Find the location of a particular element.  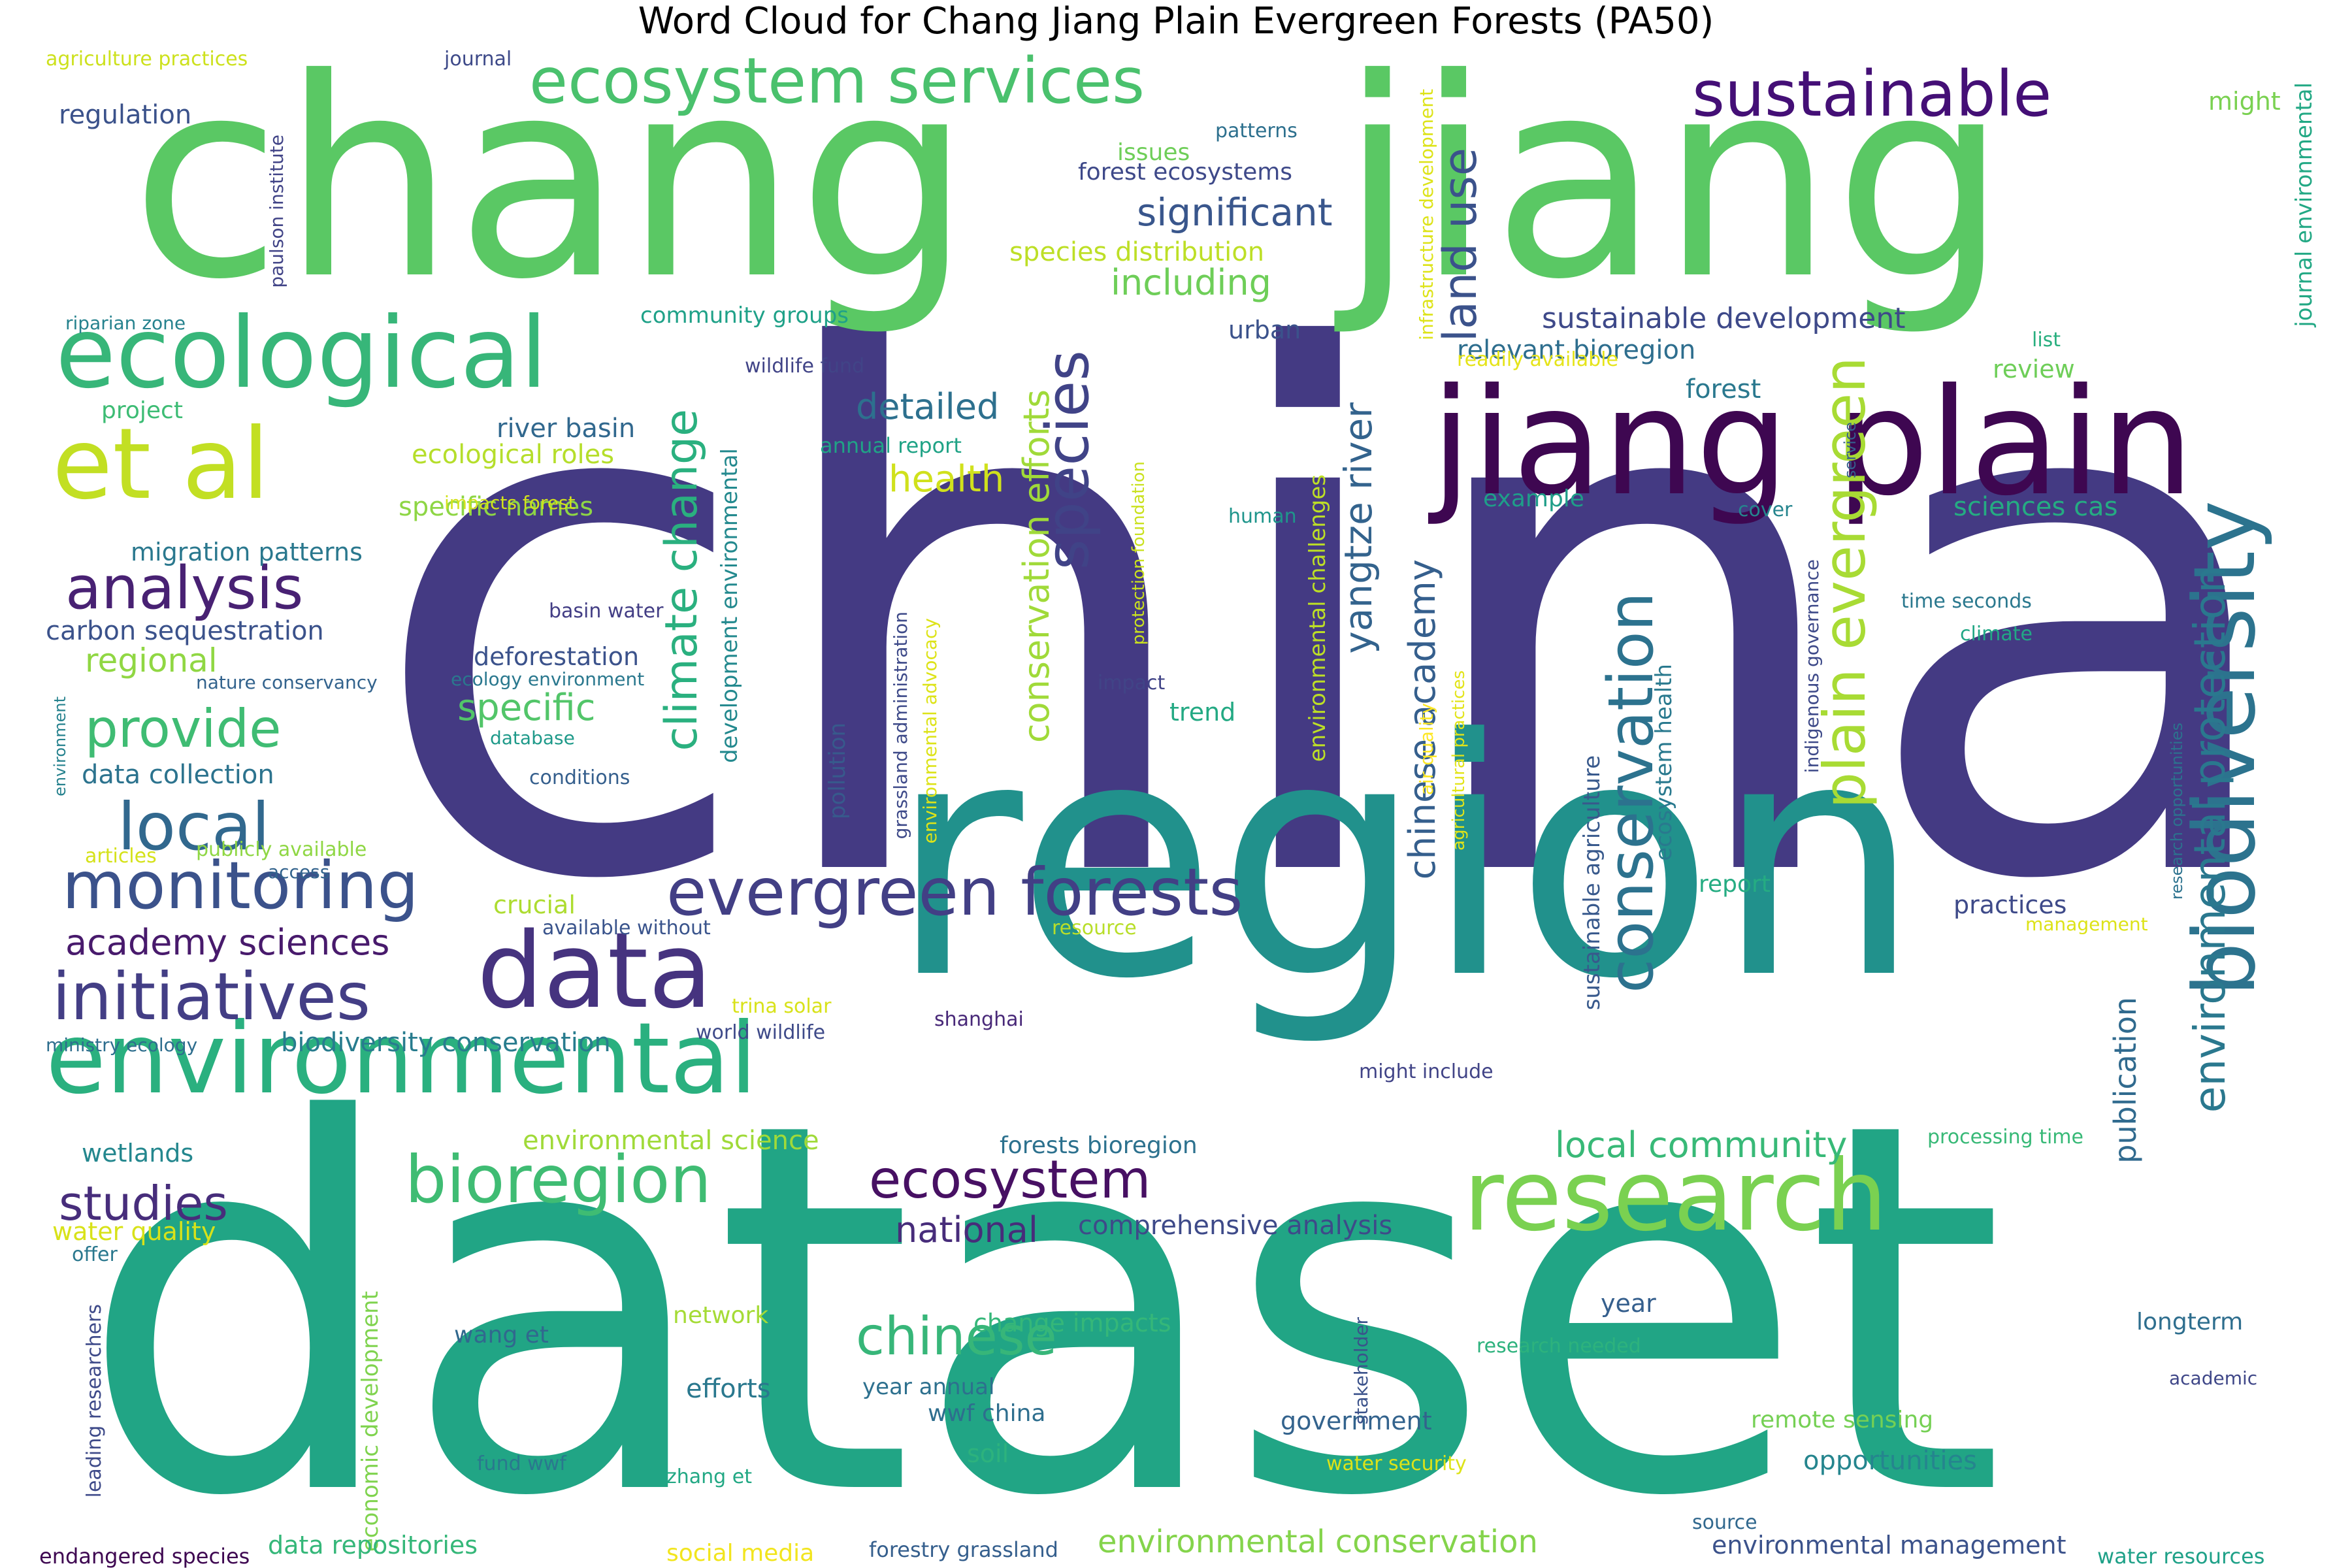

word-report: report is located at coordinates (1735, 884).